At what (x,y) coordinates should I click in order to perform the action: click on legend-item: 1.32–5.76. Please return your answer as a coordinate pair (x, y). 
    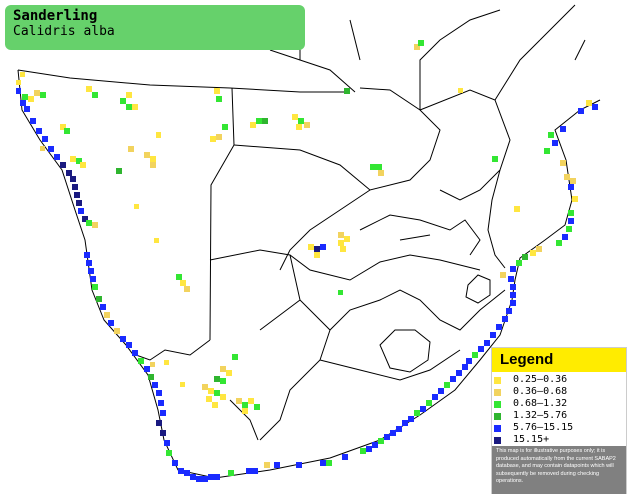
    Looking at the image, I should click on (560, 416).